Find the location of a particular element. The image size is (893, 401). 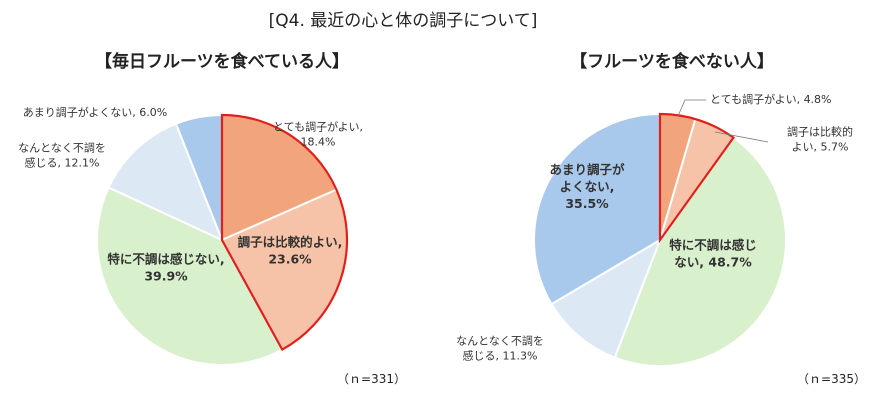

page-title: [Q4. 最近の心と体の調子について] is located at coordinates (403, 21).